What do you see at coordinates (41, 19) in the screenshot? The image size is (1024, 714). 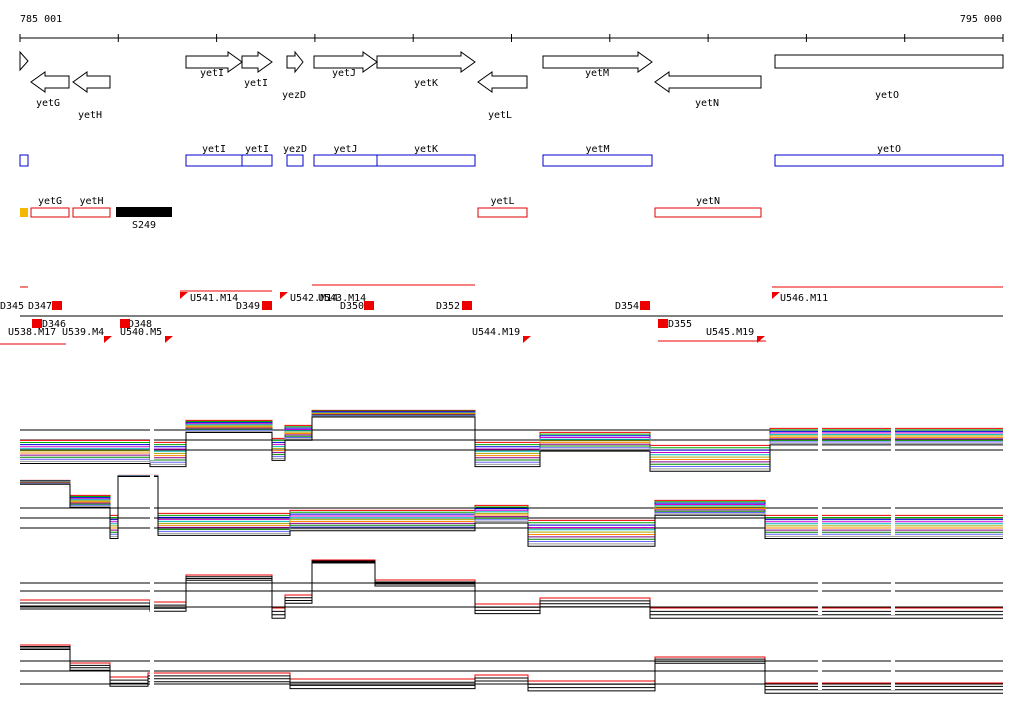 I see `ruler-start: 785 001` at bounding box center [41, 19].